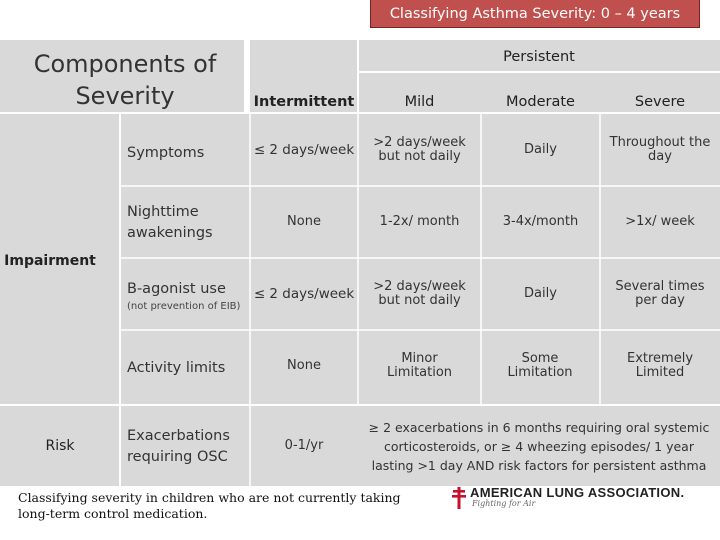 This screenshot has width=720, height=540. Describe the element at coordinates (540, 149) in the screenshot. I see `symptoms-moderate: Daily` at that location.